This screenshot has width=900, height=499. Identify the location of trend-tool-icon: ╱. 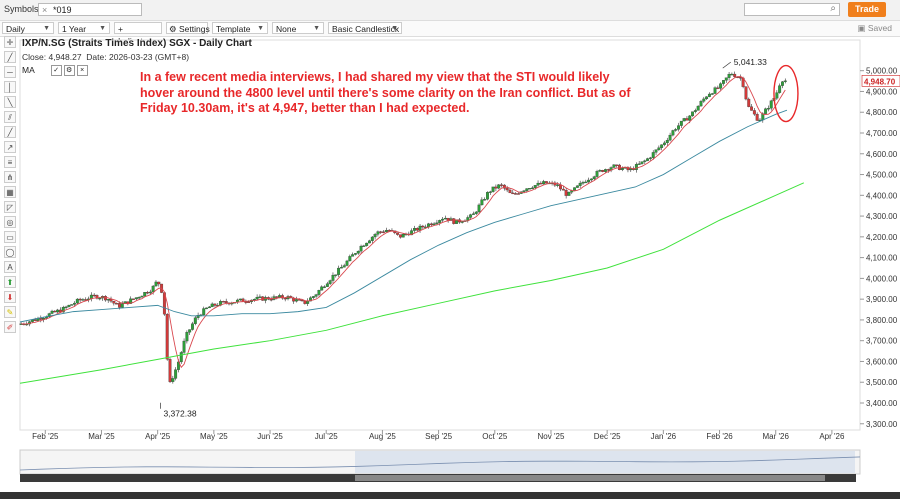
(10, 132).